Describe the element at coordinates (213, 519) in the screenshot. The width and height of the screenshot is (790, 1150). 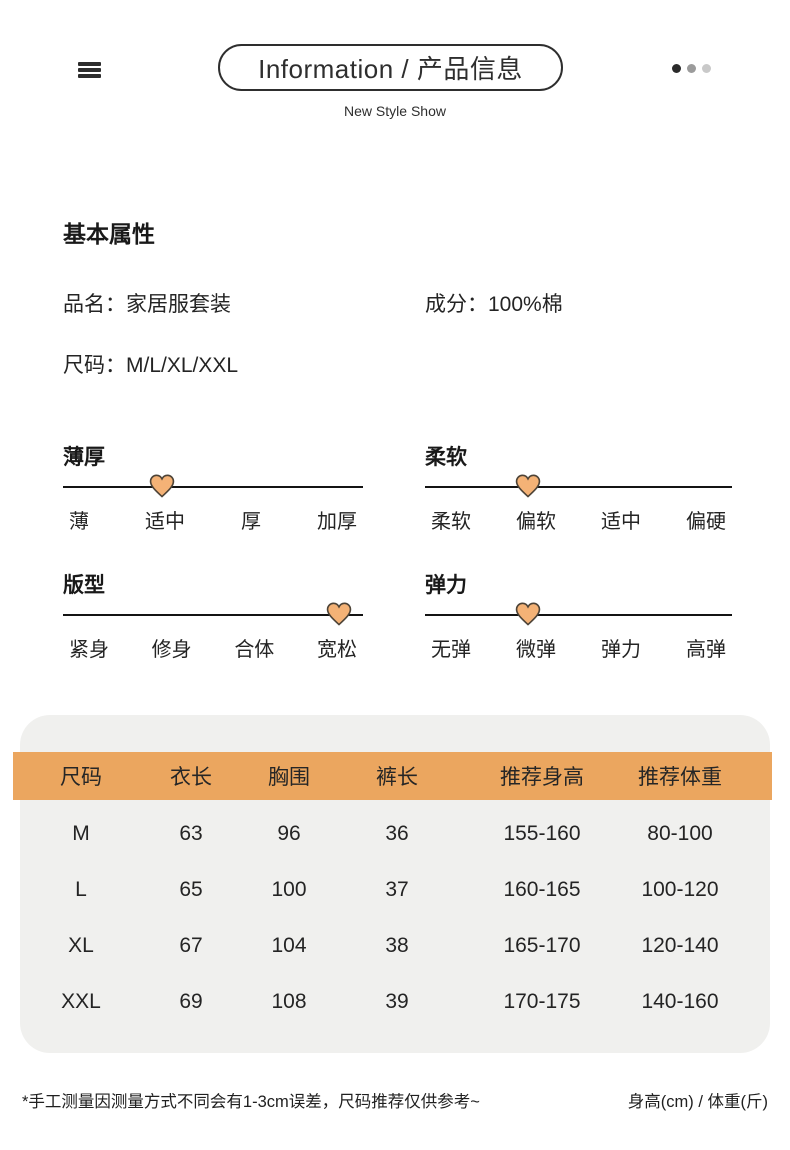
I see `scale-options: 薄 适中 厚 加厚` at that location.